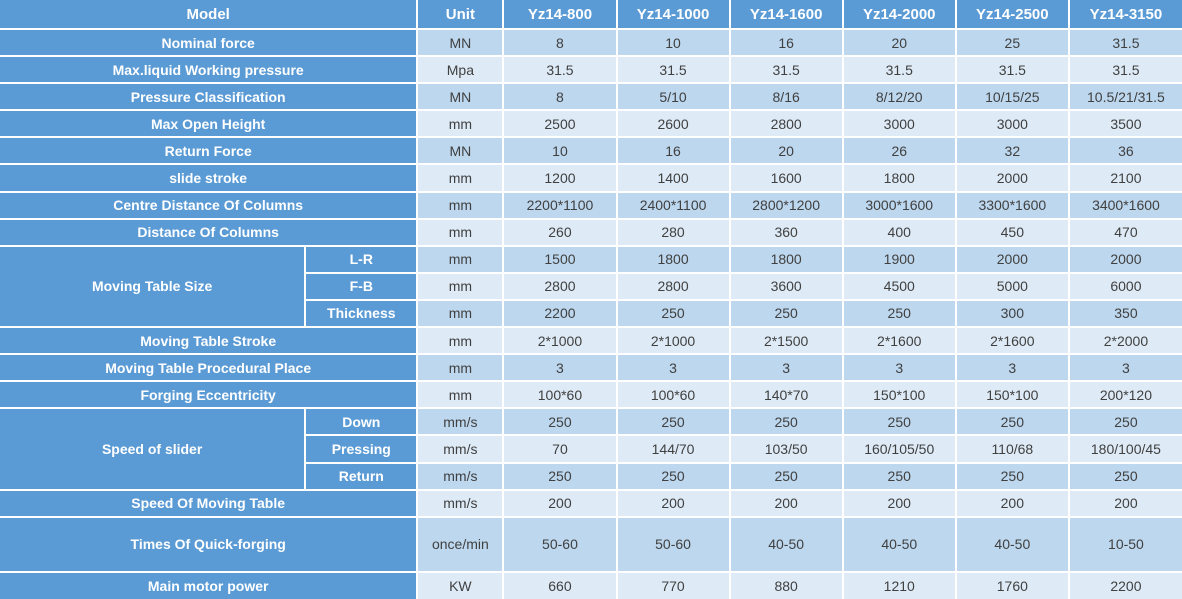  I want to click on row-sublabel: L-R, so click(361, 259).